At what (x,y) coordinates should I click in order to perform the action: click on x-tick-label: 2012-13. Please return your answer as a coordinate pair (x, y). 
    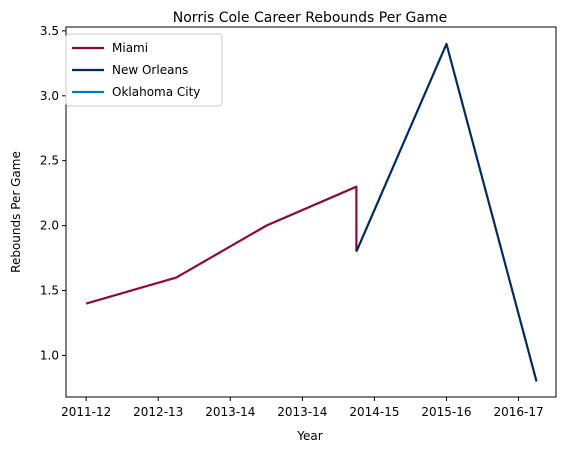
    Looking at the image, I should click on (158, 412).